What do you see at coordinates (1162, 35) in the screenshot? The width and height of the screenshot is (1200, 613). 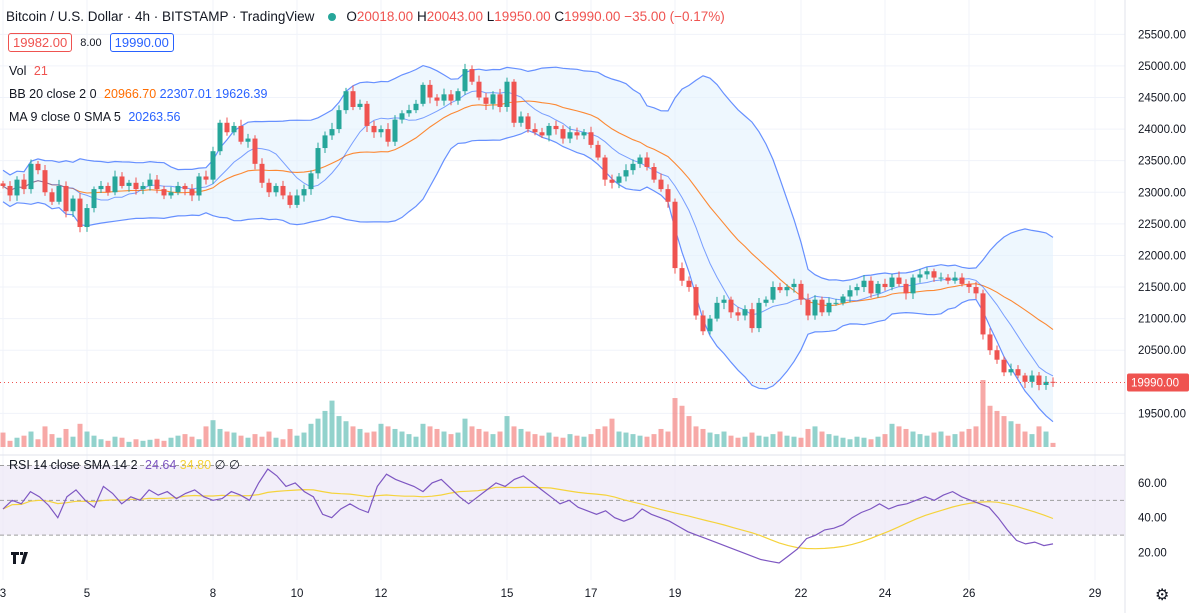 I see `price-tick-label: 25500.00` at bounding box center [1162, 35].